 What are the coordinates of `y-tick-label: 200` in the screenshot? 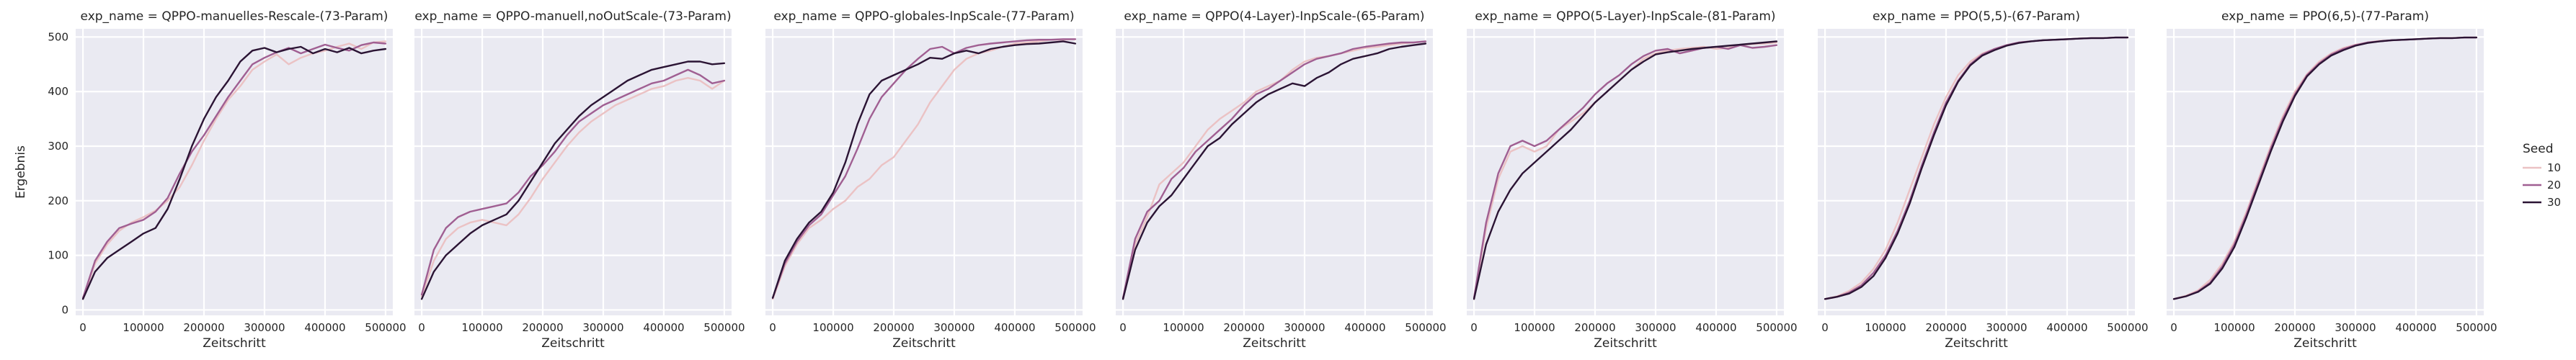 It's located at (58, 200).